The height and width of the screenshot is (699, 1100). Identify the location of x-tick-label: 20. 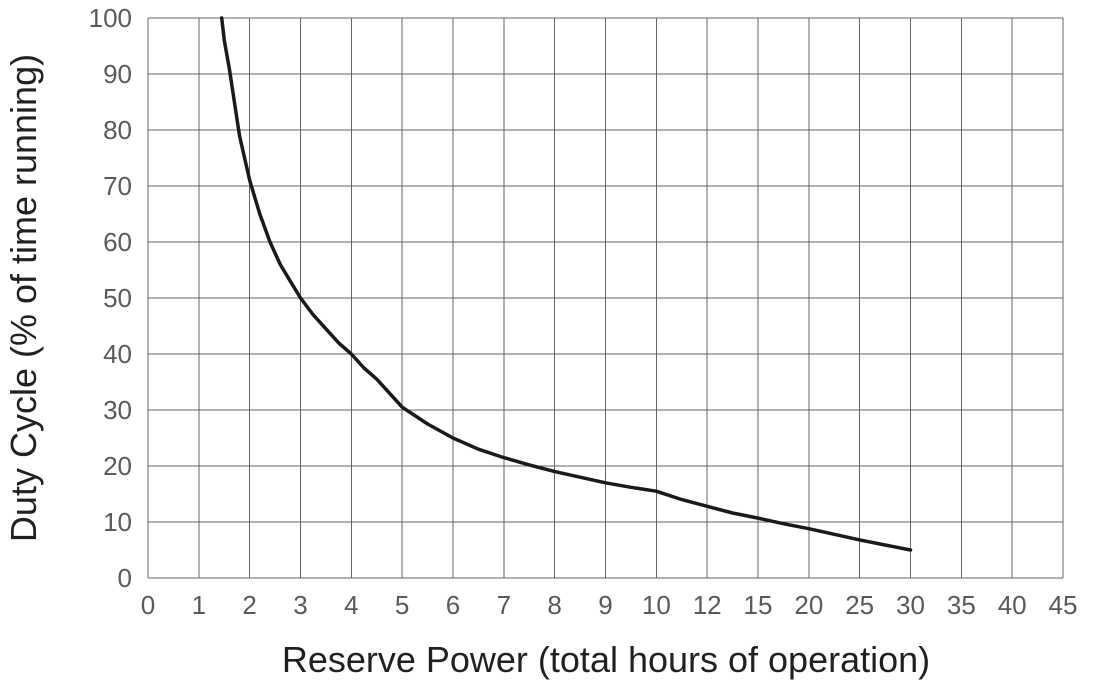
(808, 605).